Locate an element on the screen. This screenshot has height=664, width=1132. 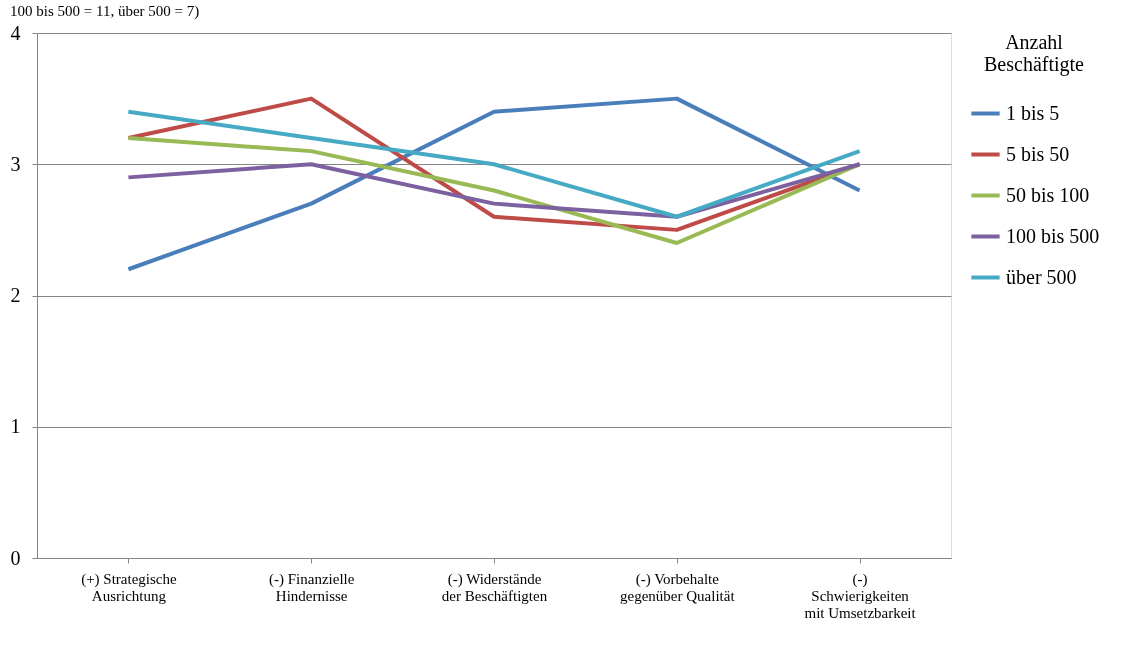
y-tick-label: 2 is located at coordinates (15, 295).